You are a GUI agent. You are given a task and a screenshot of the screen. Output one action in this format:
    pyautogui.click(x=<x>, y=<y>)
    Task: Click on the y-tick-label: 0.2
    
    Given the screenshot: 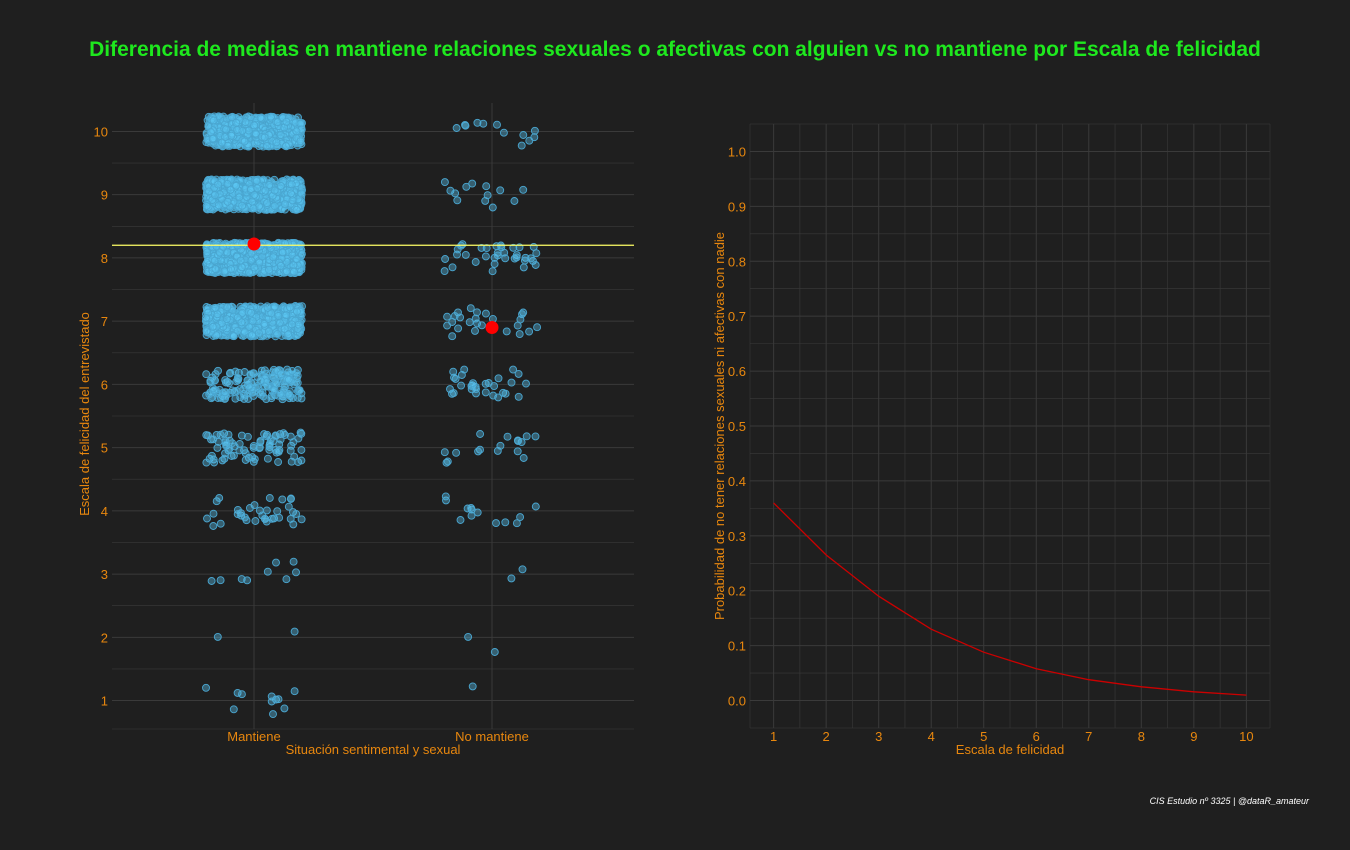 What is the action you would take?
    pyautogui.click(x=737, y=591)
    